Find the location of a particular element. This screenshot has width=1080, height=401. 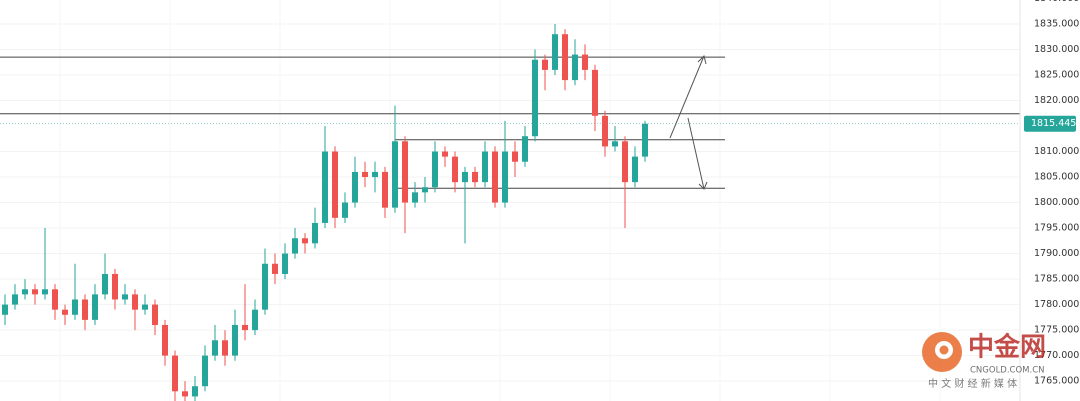

arrow-up is located at coordinates (687, 97).